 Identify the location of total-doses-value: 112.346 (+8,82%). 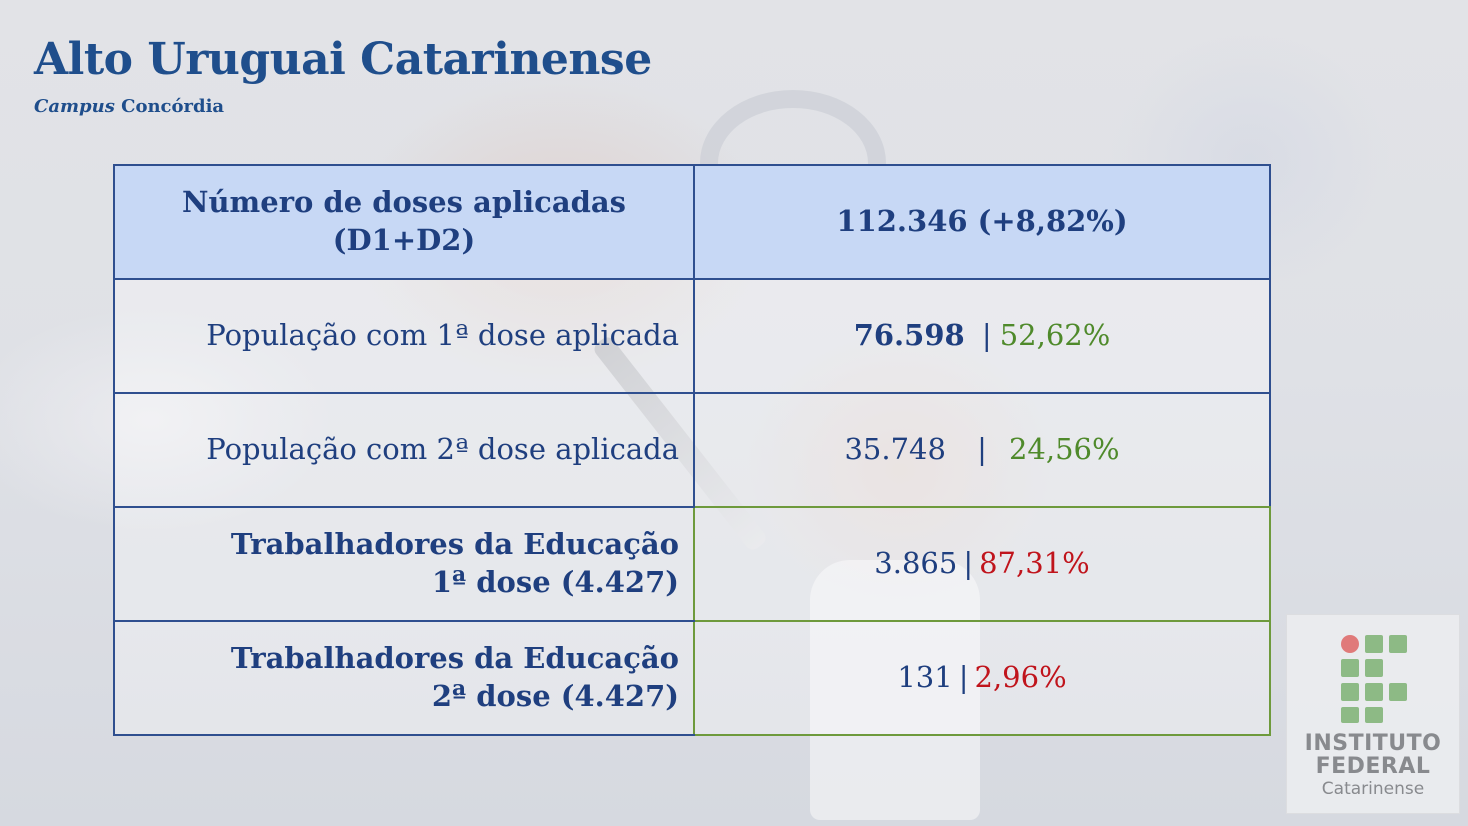
(982, 221).